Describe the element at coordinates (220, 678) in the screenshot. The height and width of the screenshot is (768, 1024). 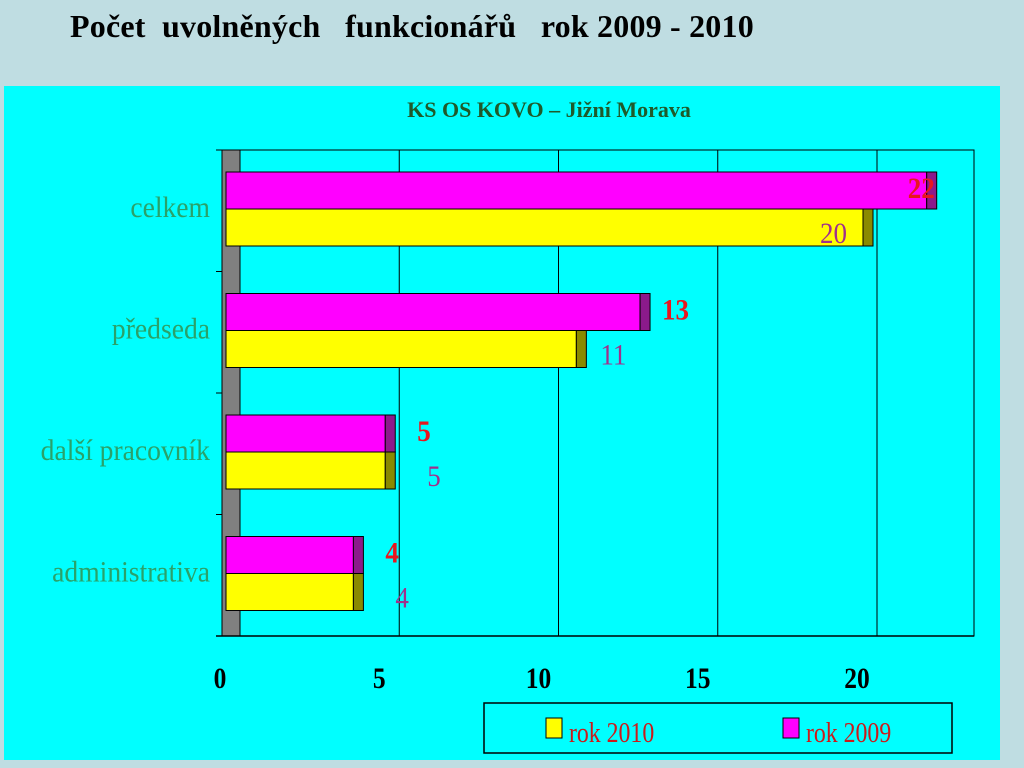
I see `x-tick-label: 0` at that location.